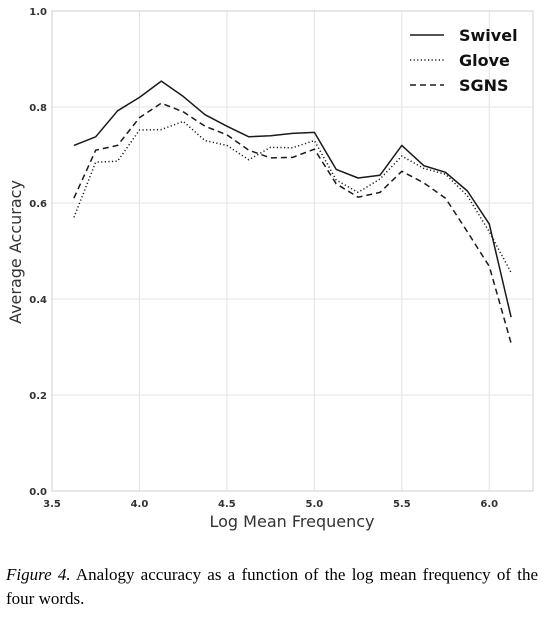 The height and width of the screenshot is (626, 545). Describe the element at coordinates (402, 504) in the screenshot. I see `x-tick-label: 5.5` at that location.